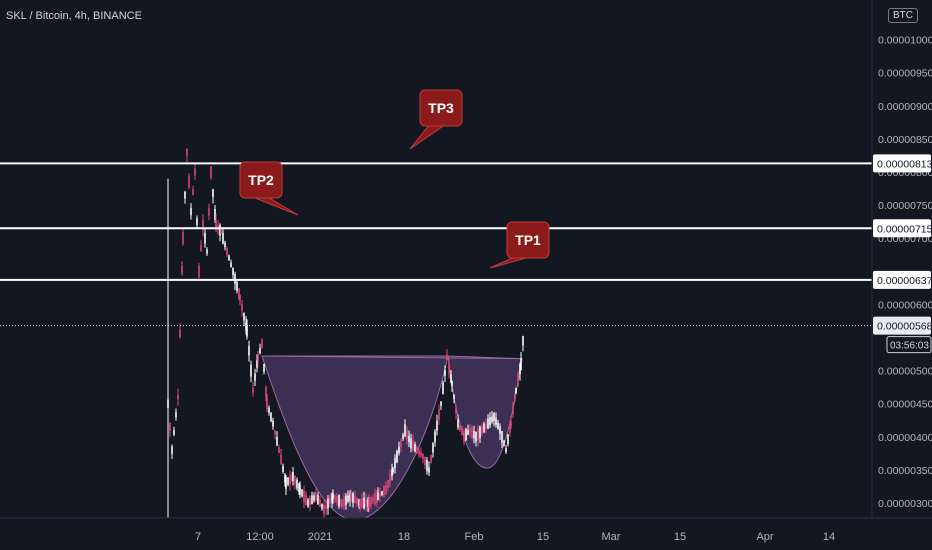 The image size is (932, 550). Describe the element at coordinates (903, 15) in the screenshot. I see `currency-badge: BTC` at that location.